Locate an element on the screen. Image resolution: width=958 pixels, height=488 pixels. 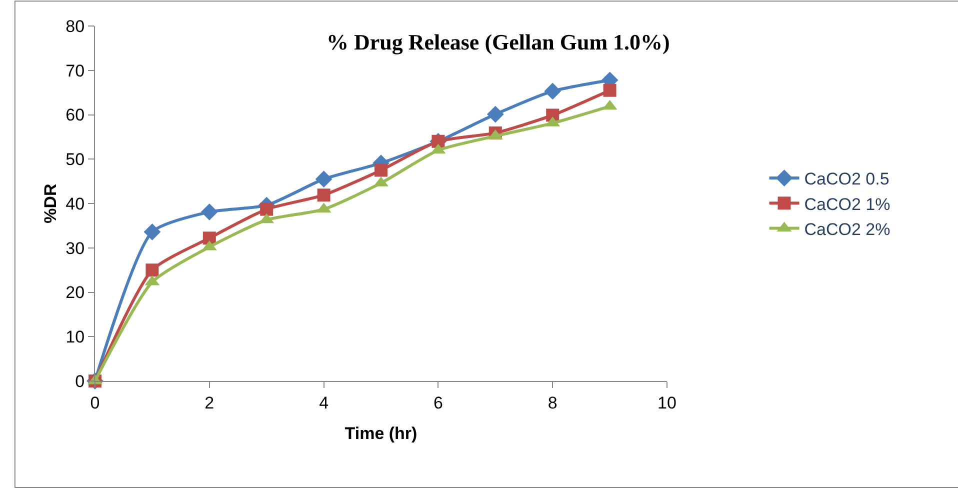
x-tick-label: 0 is located at coordinates (95, 402).